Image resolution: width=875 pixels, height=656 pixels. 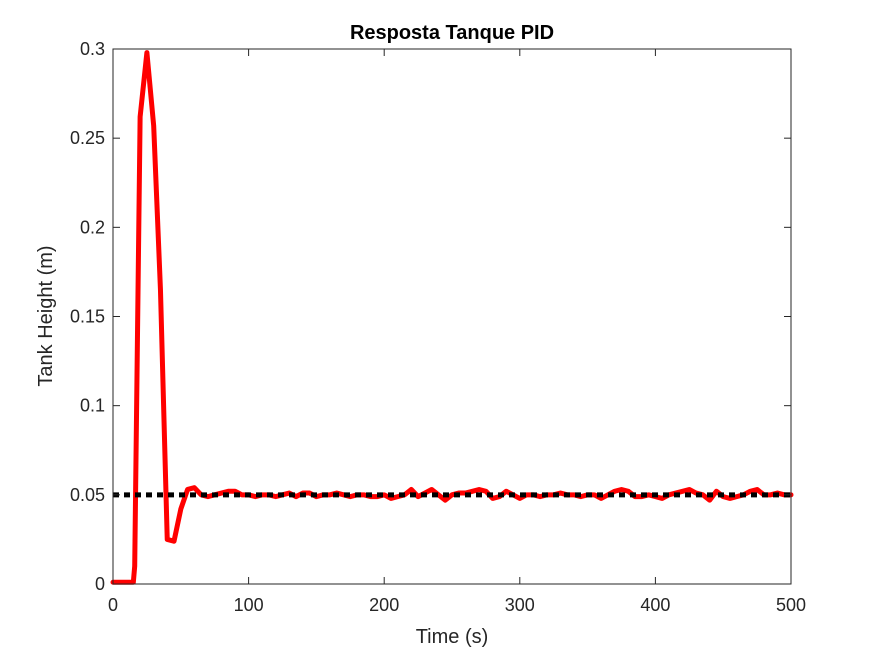 I want to click on y-tick-label: 0.3, so click(x=92, y=49).